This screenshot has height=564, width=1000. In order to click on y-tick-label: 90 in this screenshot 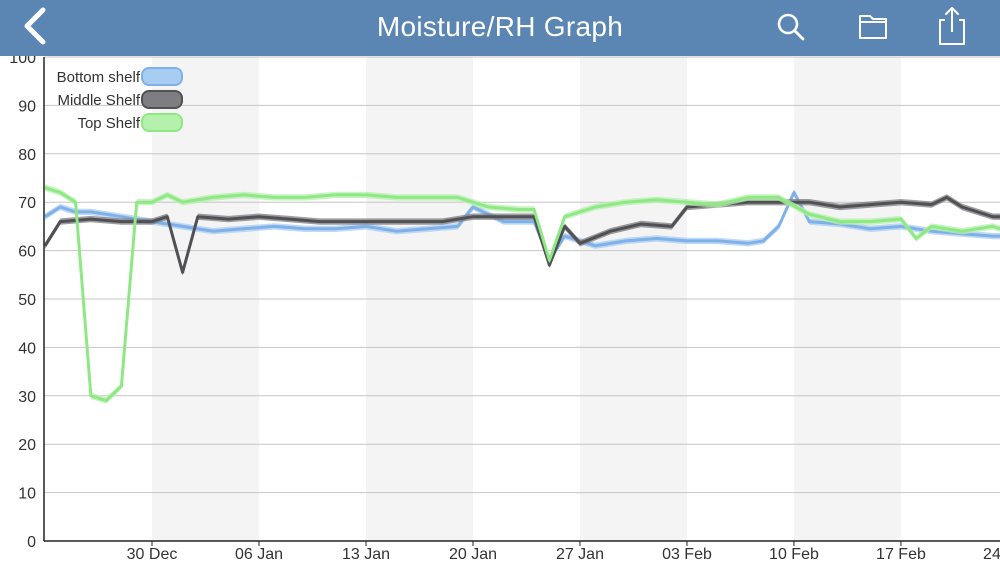, I will do `click(27, 106)`.